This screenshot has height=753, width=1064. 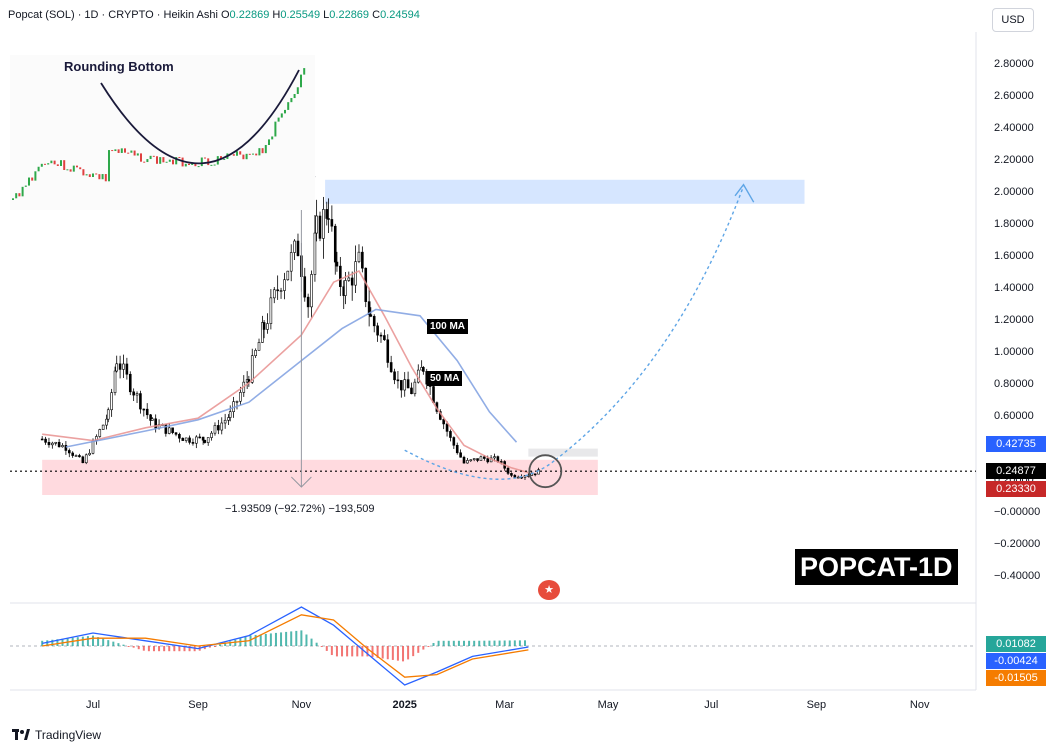 What do you see at coordinates (1014, 416) in the screenshot?
I see `y-tick-label: 0.60000` at bounding box center [1014, 416].